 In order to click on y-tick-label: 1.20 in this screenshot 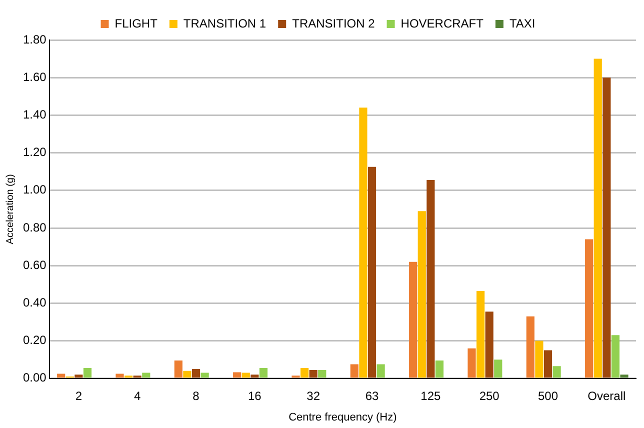, I will do `click(34, 152)`.